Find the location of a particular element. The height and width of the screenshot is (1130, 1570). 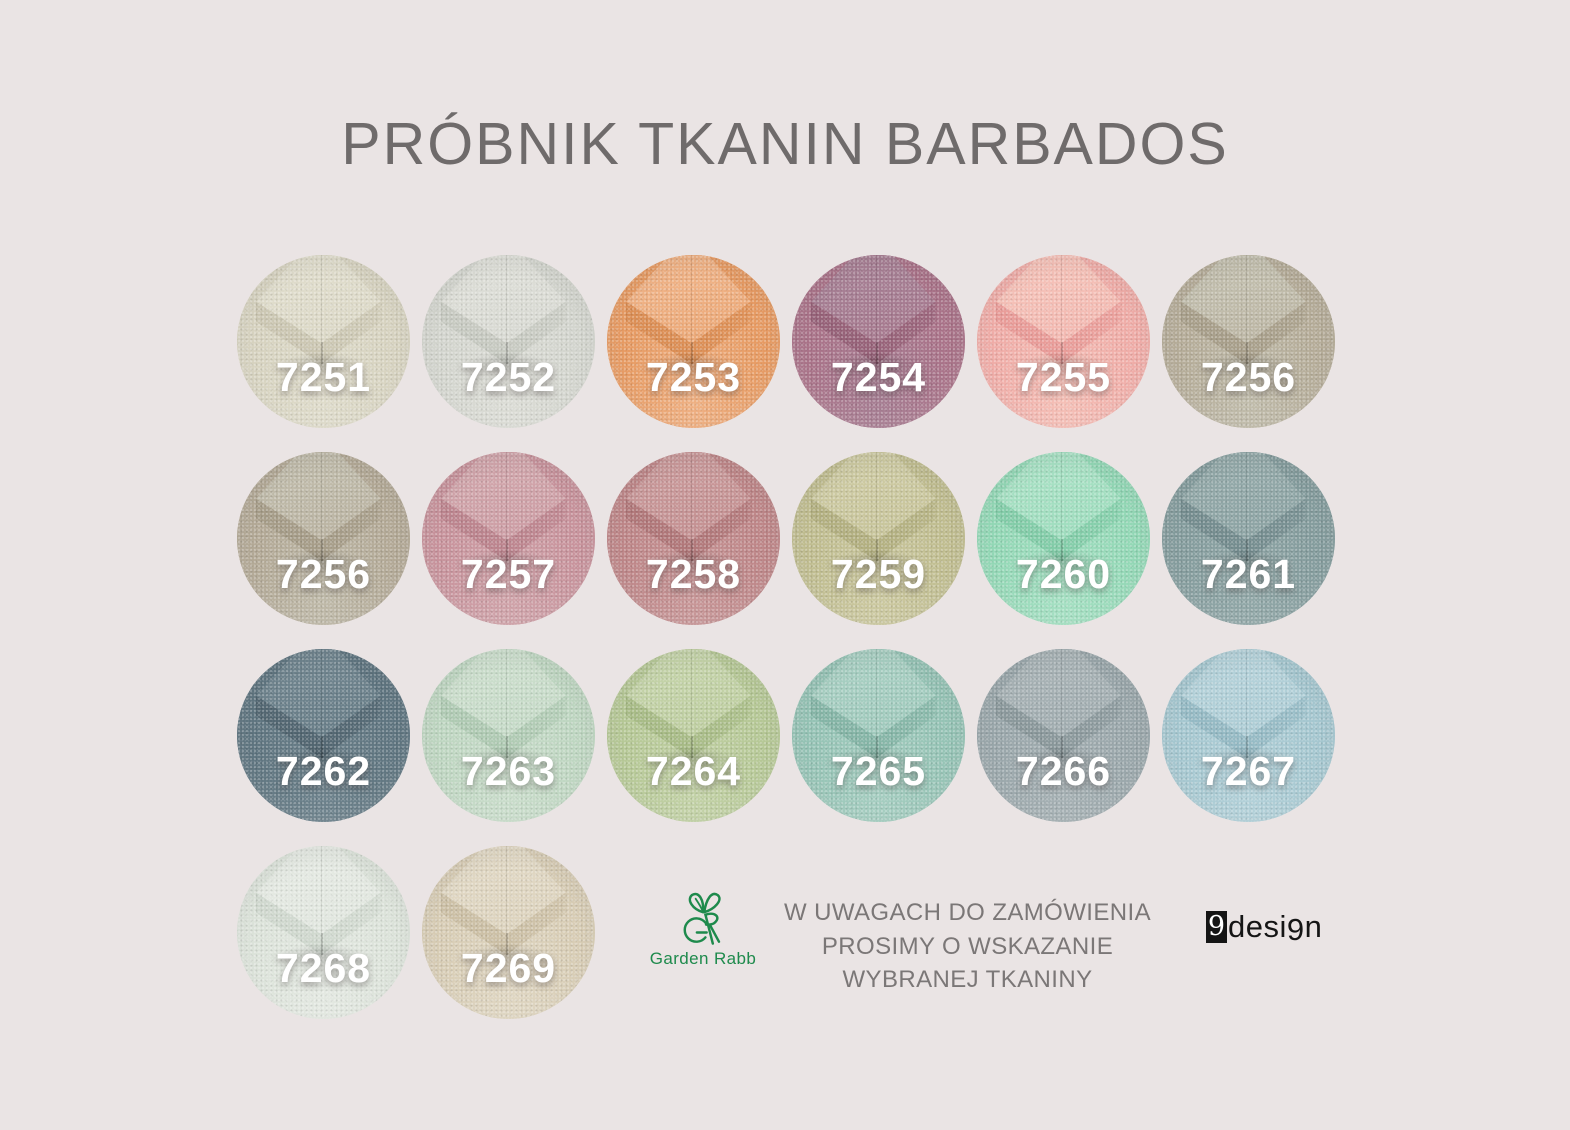

fabric-swatch-7268: 7268 is located at coordinates (323, 932).